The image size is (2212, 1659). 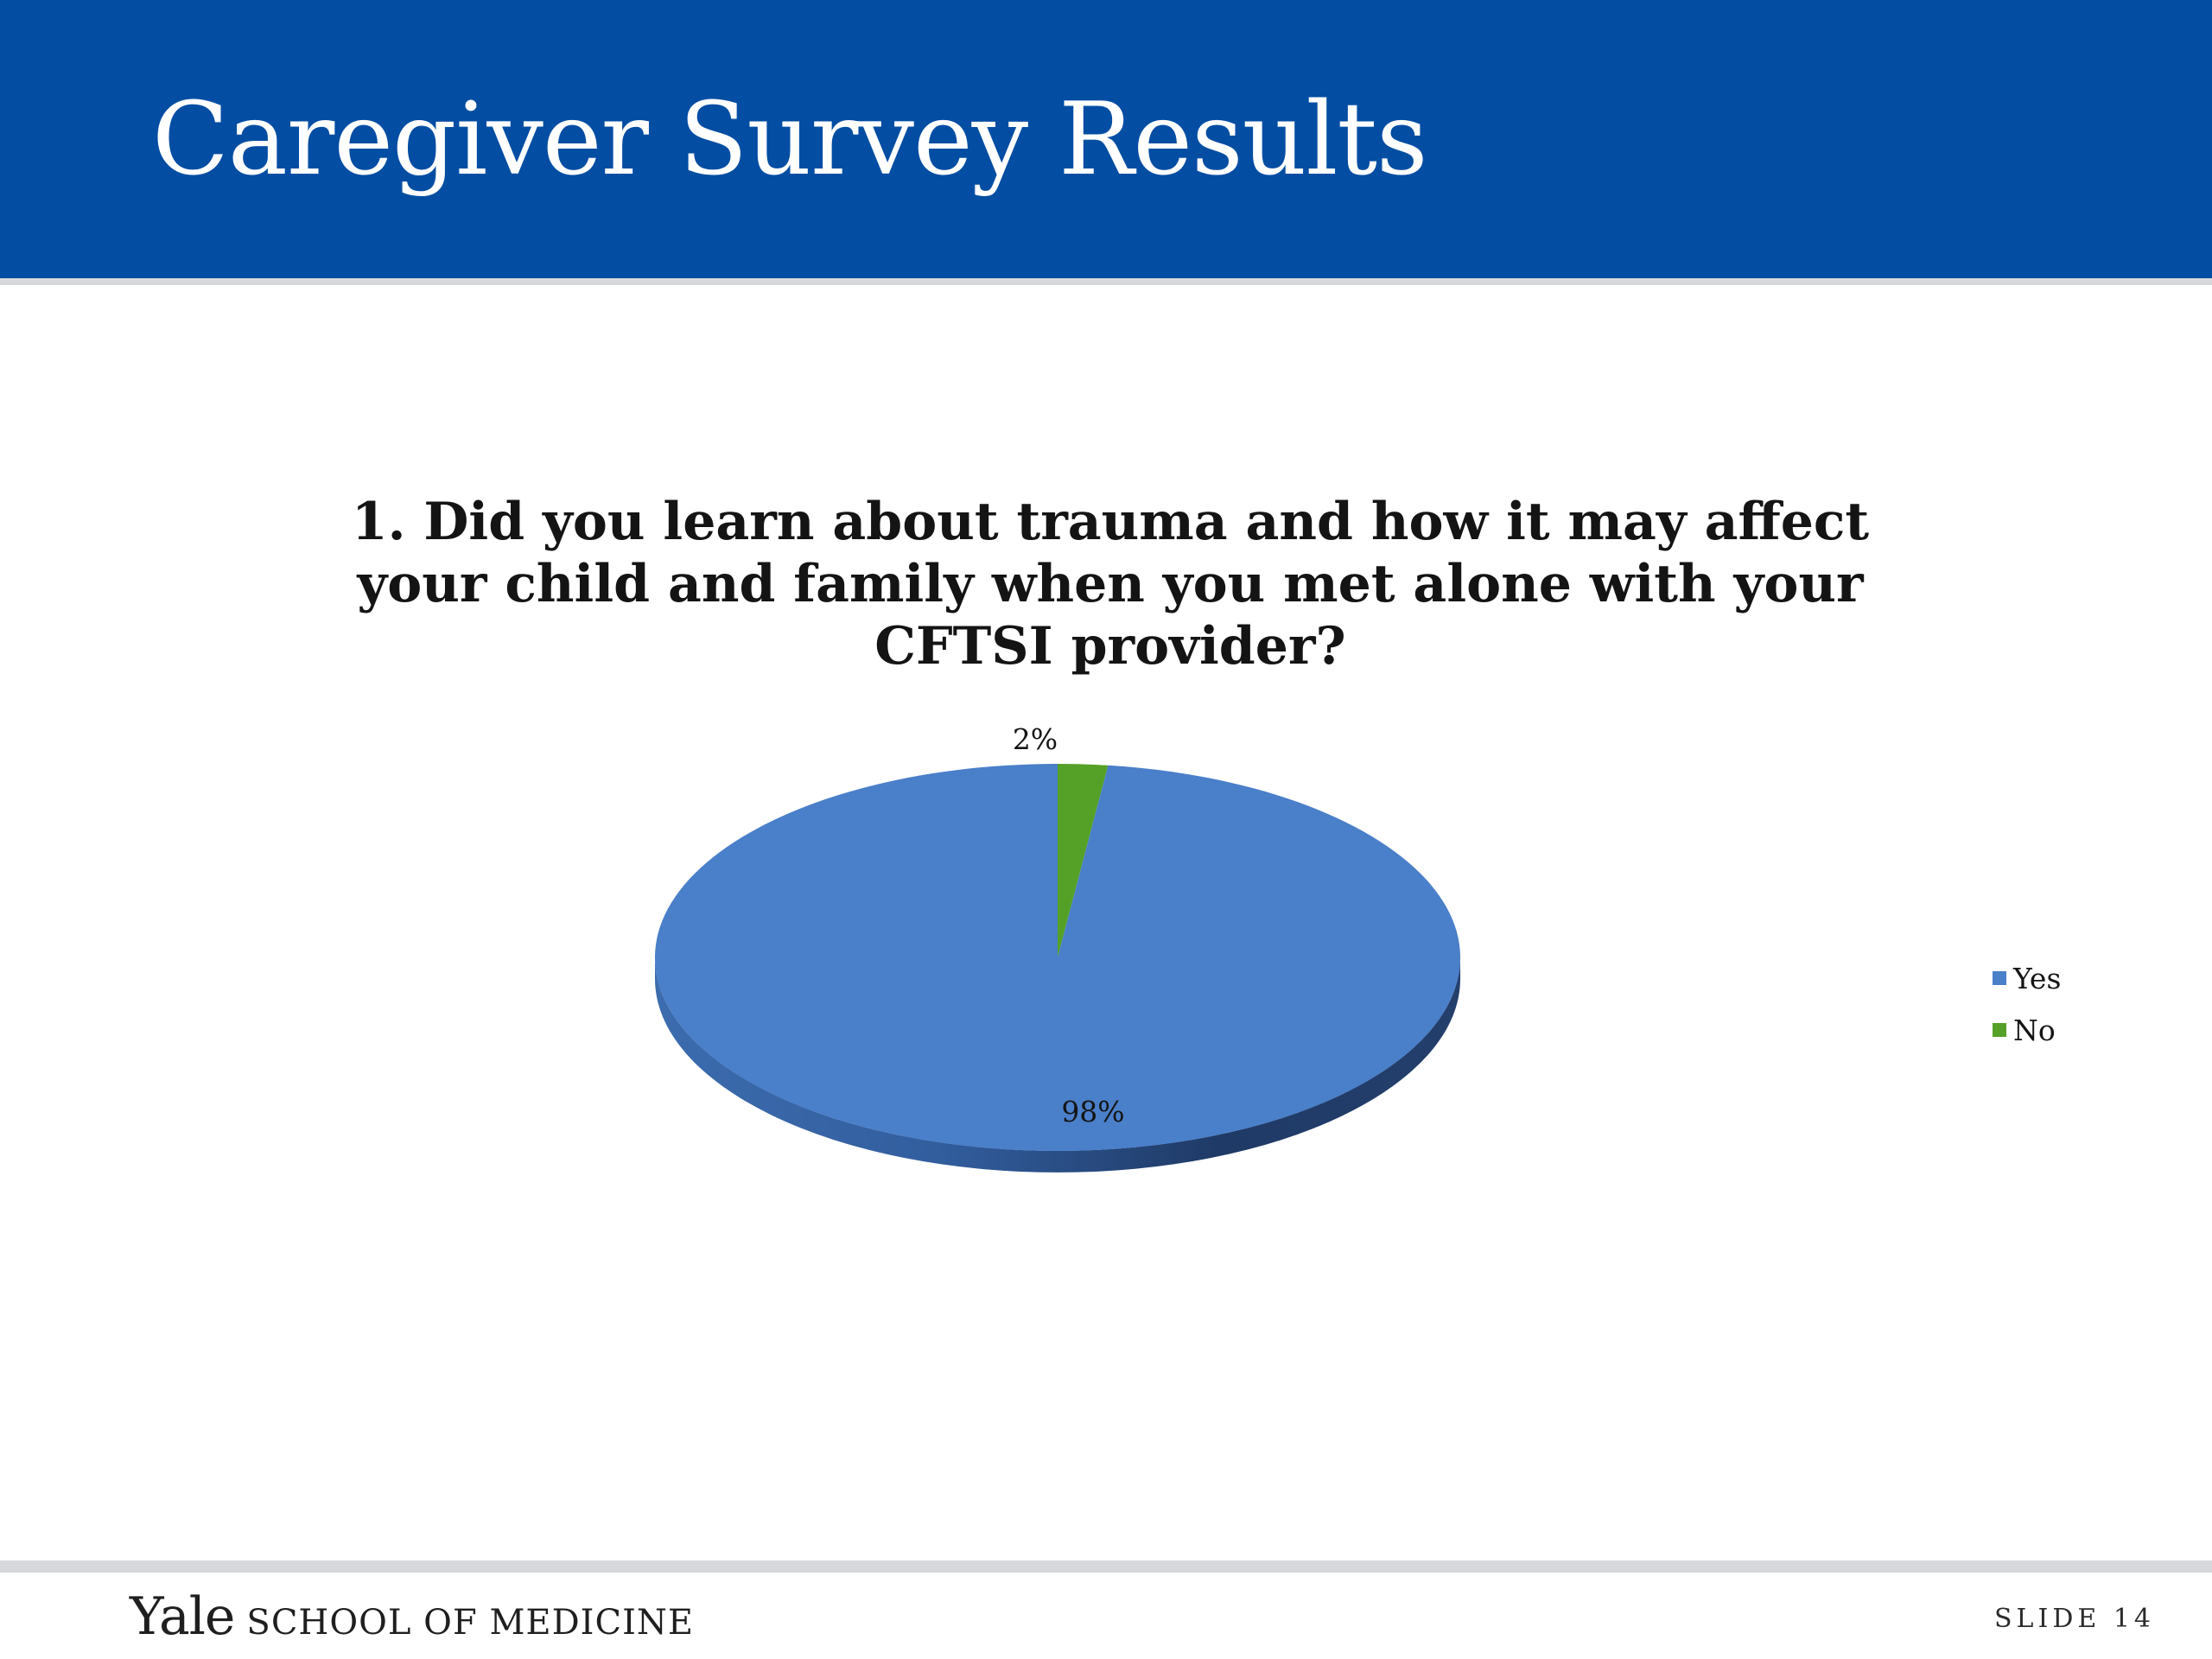 I want to click on footer-brand: Yale SCHOOL OF MEDICINE, so click(x=412, y=1616).